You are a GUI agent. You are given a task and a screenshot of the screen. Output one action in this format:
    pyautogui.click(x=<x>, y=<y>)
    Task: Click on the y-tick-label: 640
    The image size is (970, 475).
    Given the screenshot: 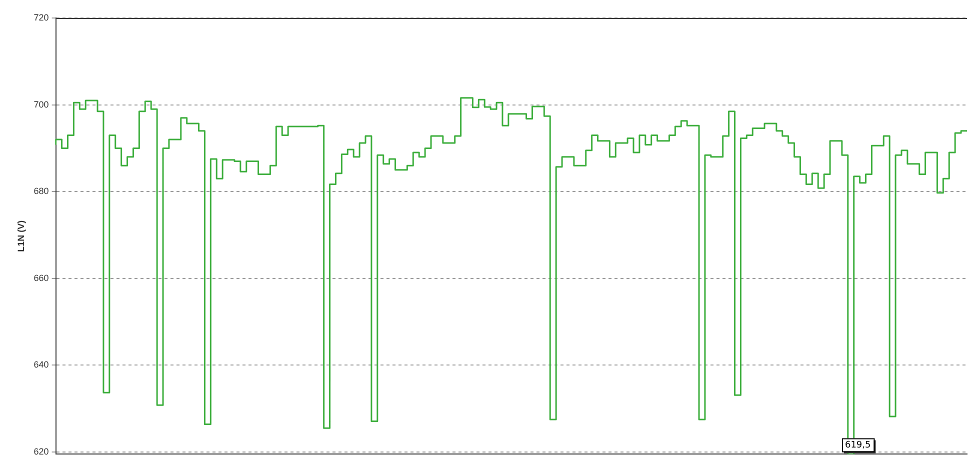 What is the action you would take?
    pyautogui.click(x=41, y=365)
    